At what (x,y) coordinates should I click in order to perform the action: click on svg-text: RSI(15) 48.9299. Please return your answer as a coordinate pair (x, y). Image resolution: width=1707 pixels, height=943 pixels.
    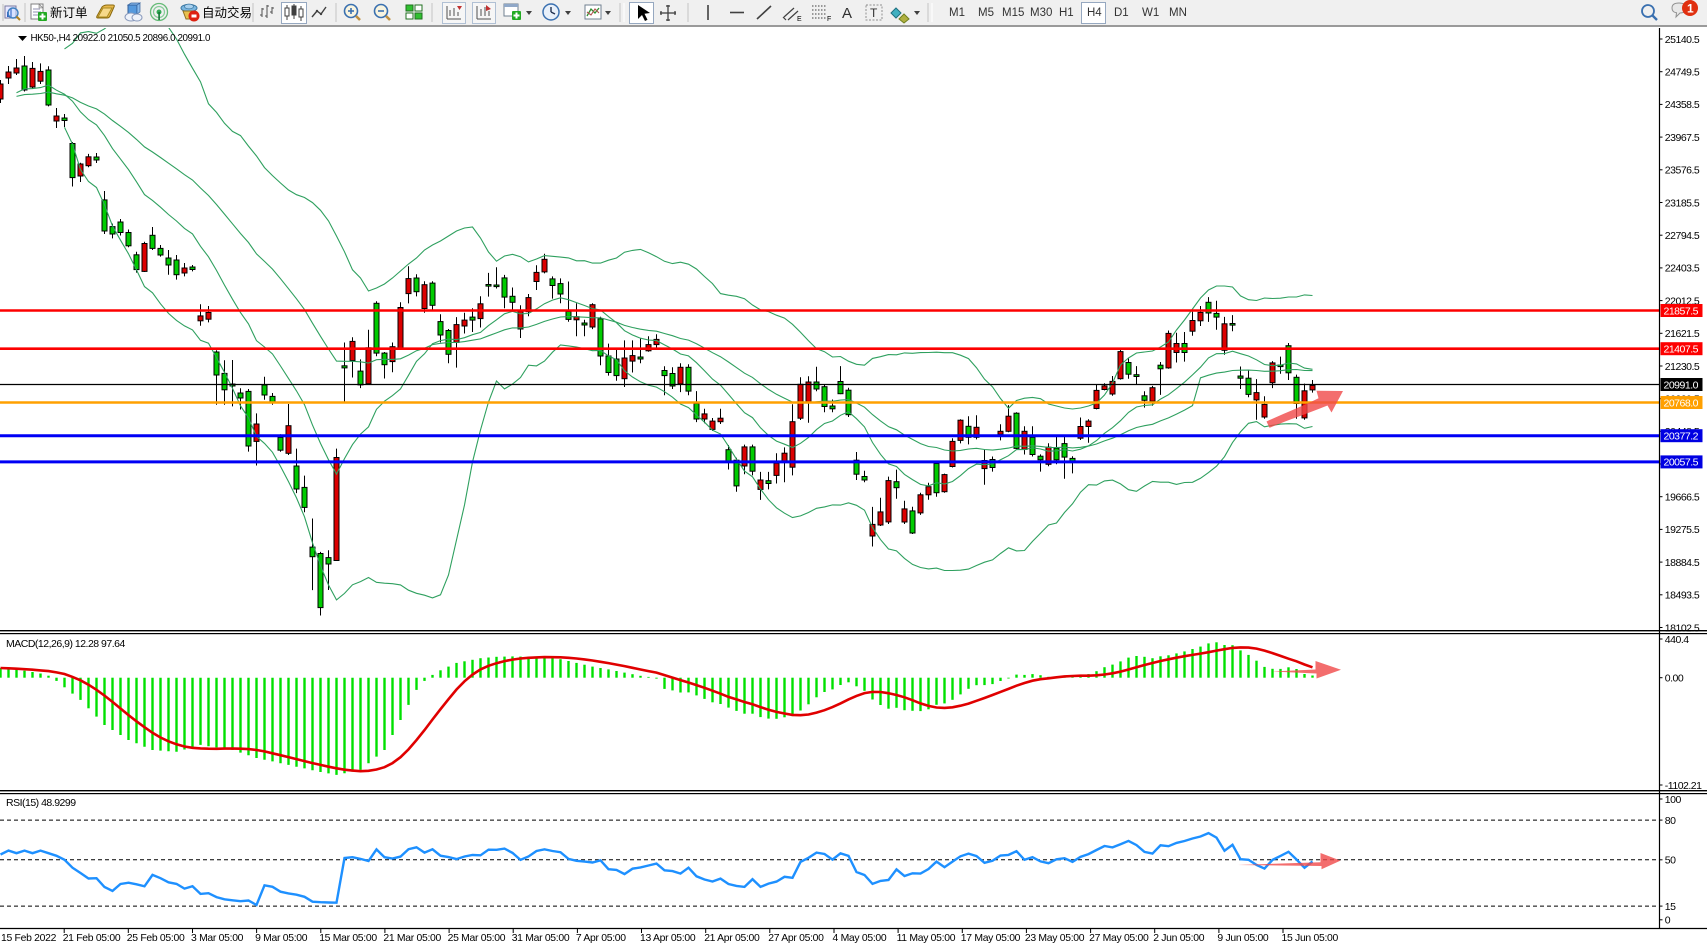
    Looking at the image, I should click on (41, 803).